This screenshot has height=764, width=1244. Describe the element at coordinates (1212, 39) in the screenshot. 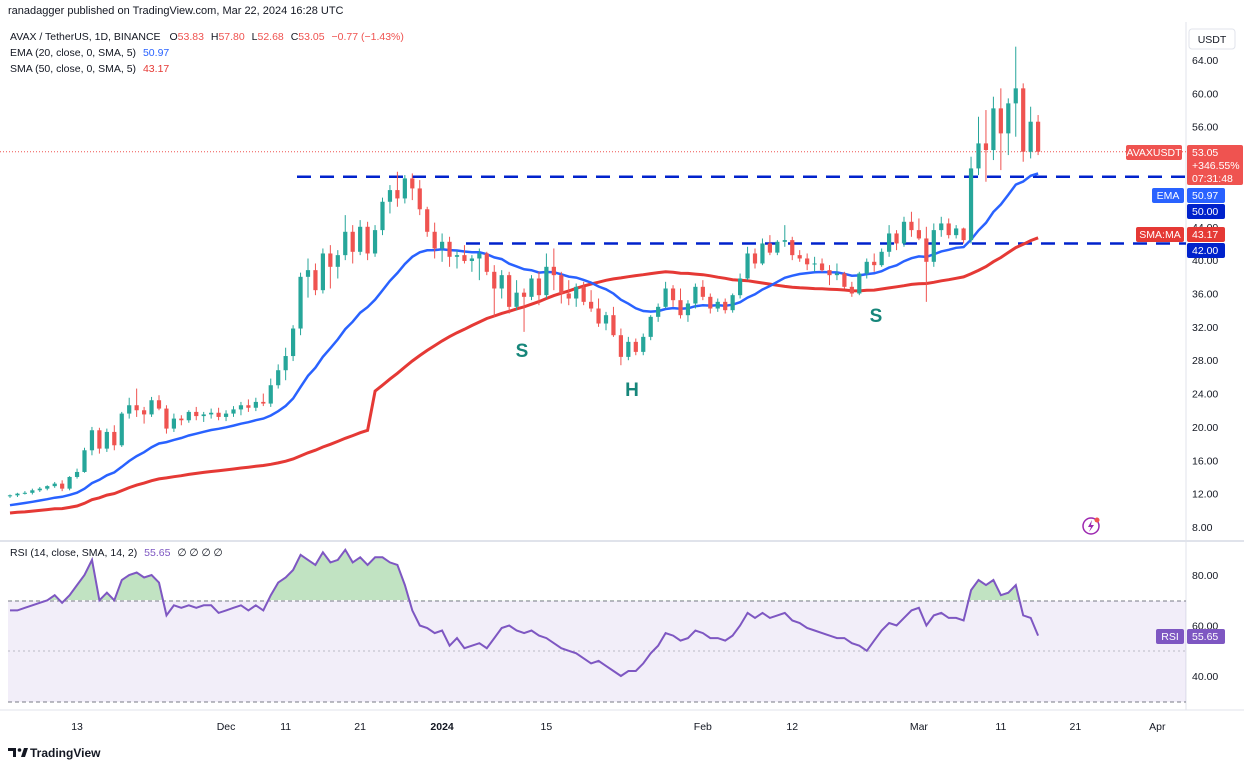

I see `currency-button` at that location.